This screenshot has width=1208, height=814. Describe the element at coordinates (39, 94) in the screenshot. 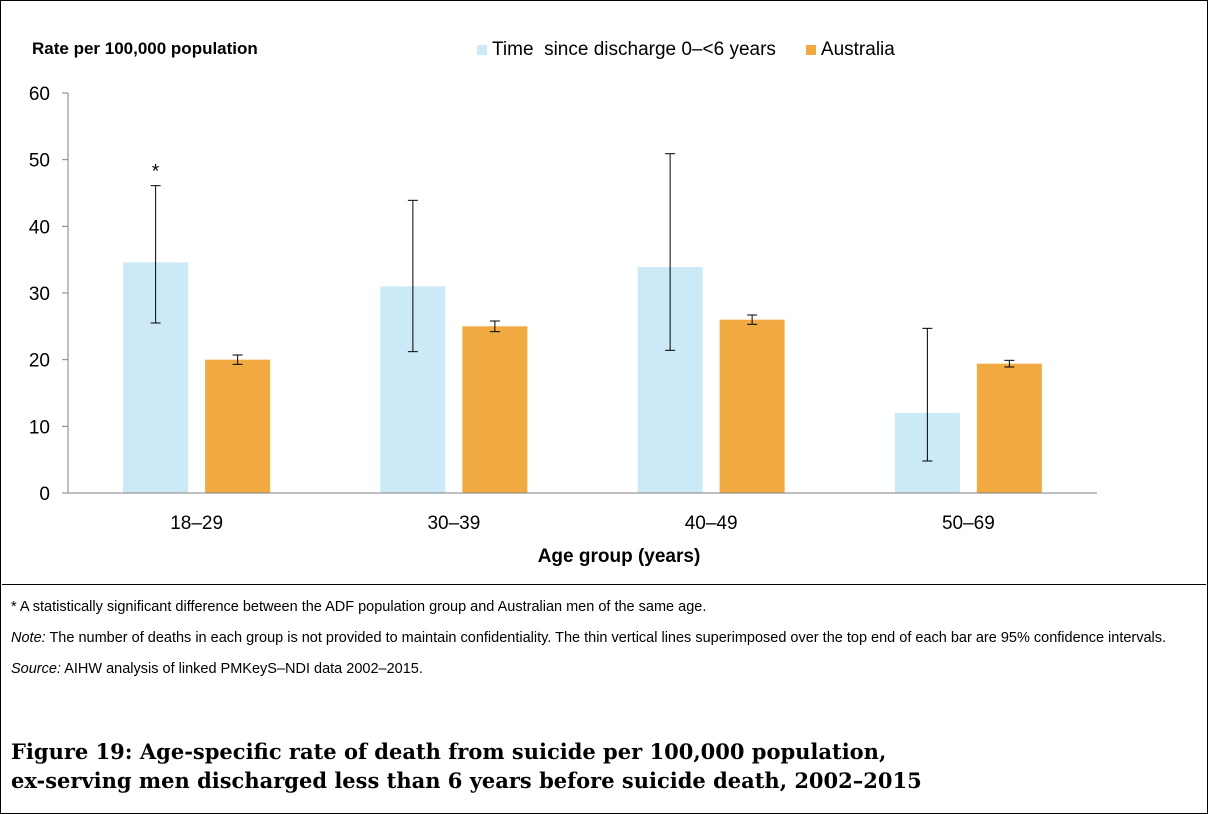

I see `y-tick-label: 60` at that location.